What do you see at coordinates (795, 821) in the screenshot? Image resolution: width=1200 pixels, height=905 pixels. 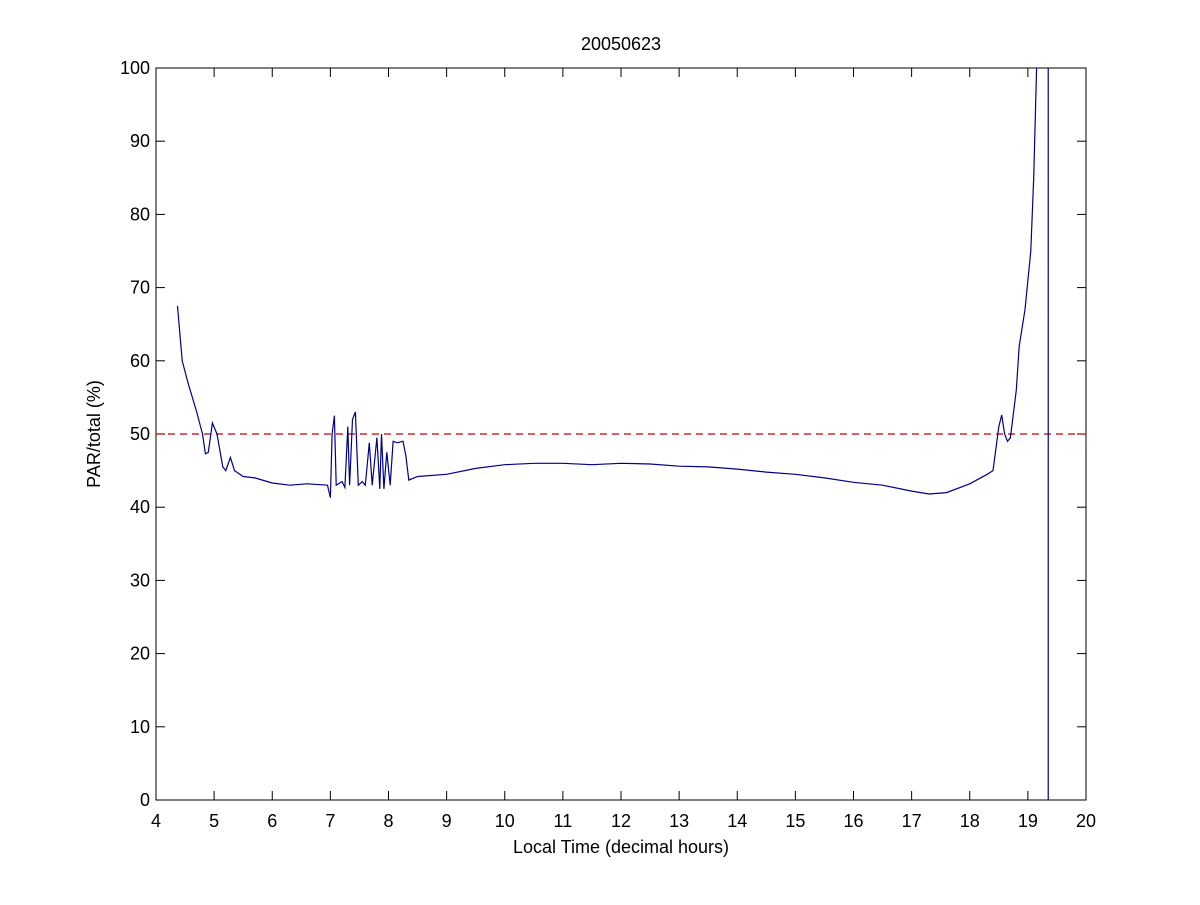 I see `x-tick-label: 15` at bounding box center [795, 821].